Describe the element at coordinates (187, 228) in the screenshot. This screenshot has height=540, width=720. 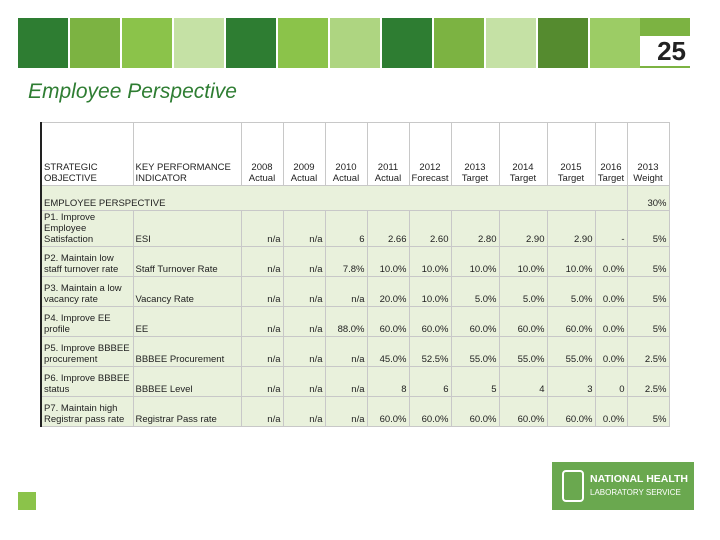
I see `table-cell: ESI` at that location.